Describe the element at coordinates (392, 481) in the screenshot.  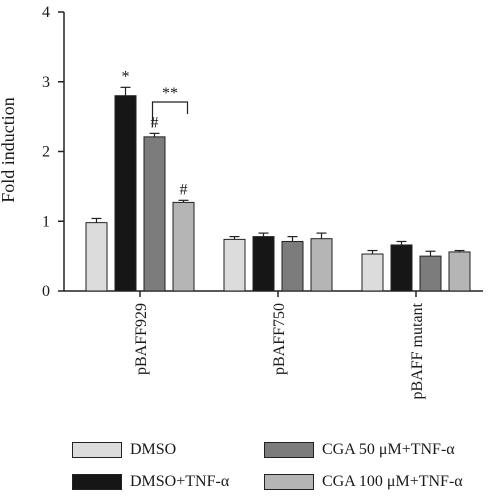
I see `legend-label-cga100: CGA 100 μM+TNF-α` at that location.